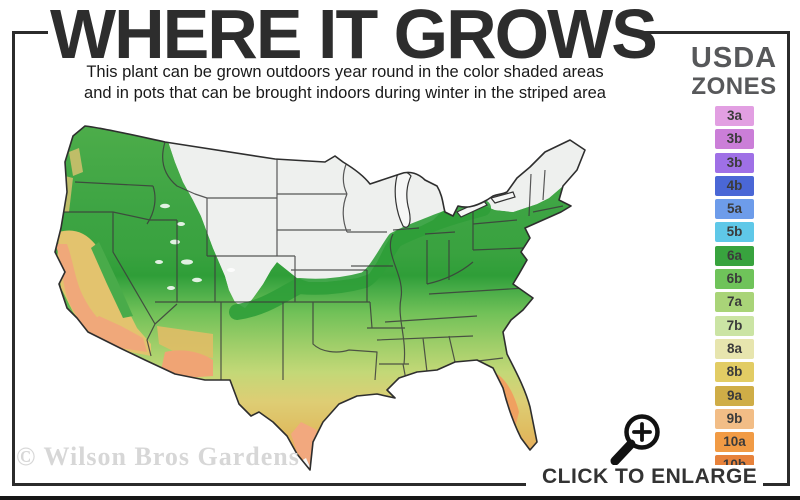 Image resolution: width=800 pixels, height=500 pixels. I want to click on frame-left, so click(13, 258).